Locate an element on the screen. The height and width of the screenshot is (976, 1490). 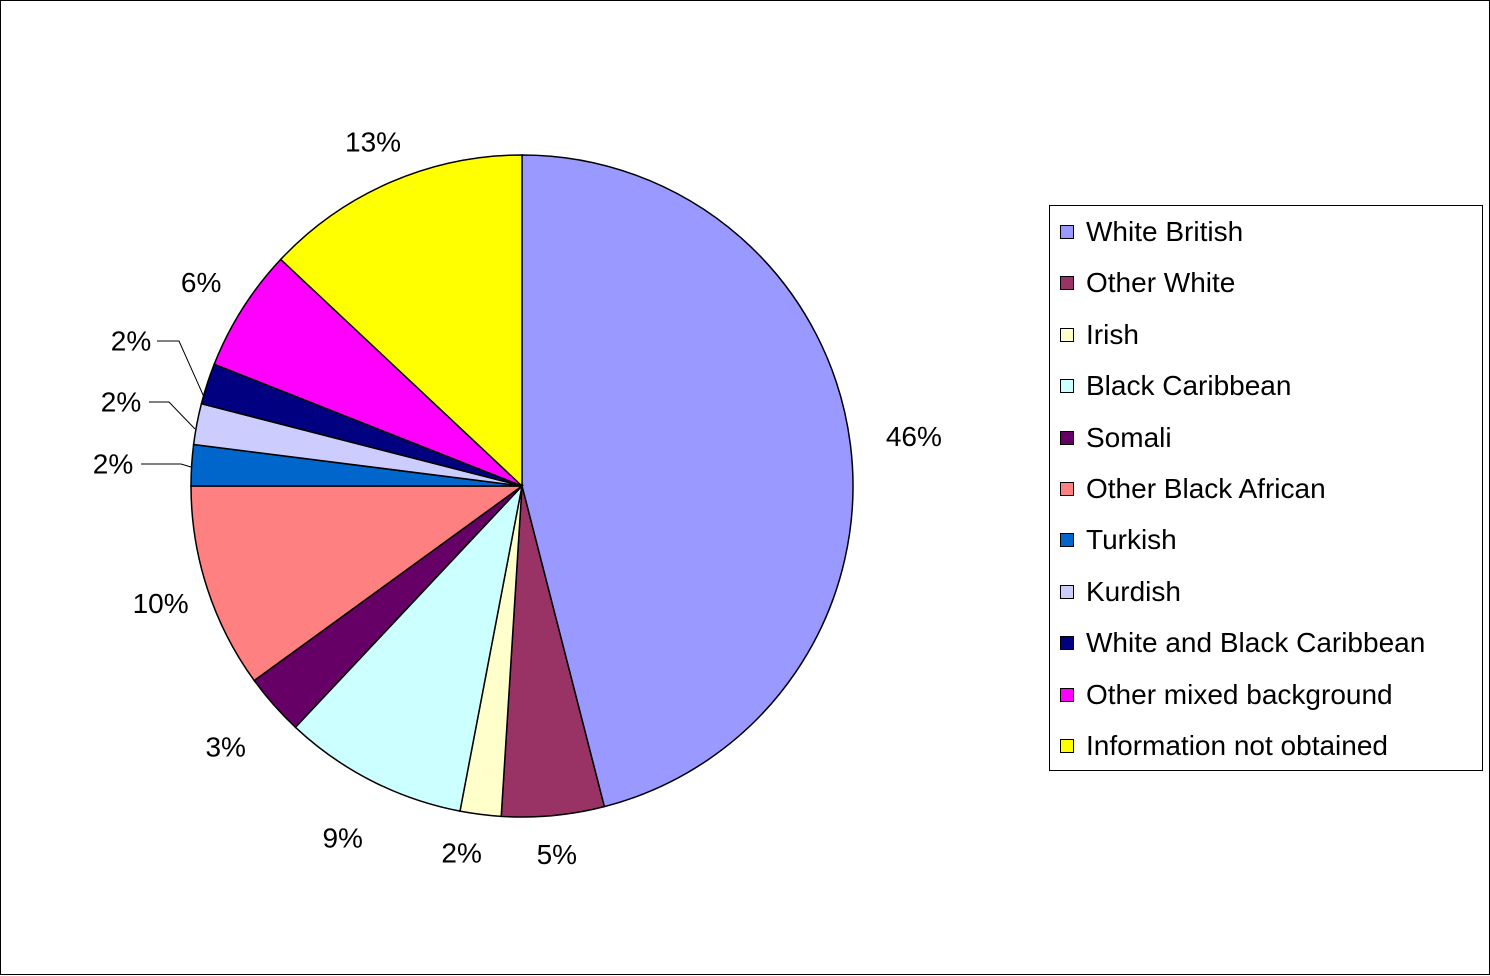
data-label: 13% is located at coordinates (373, 141).